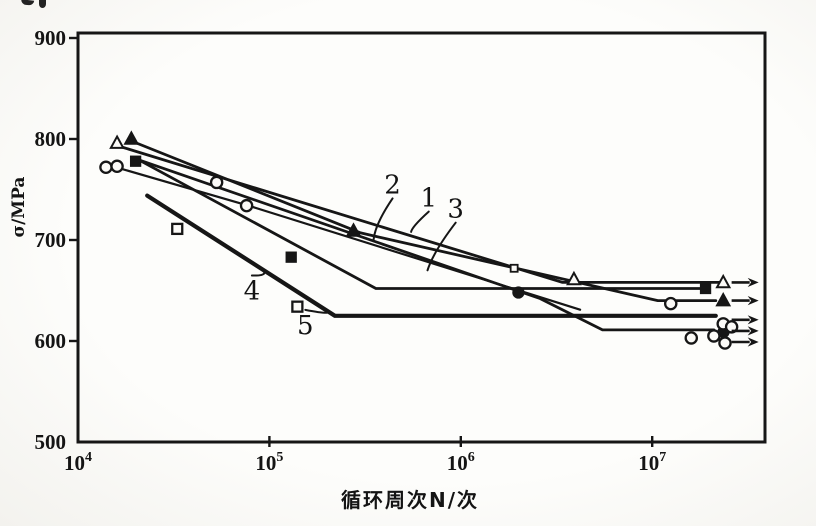 The width and height of the screenshot is (816, 526). I want to click on x-tick-label: 10⁴, so click(78, 462).